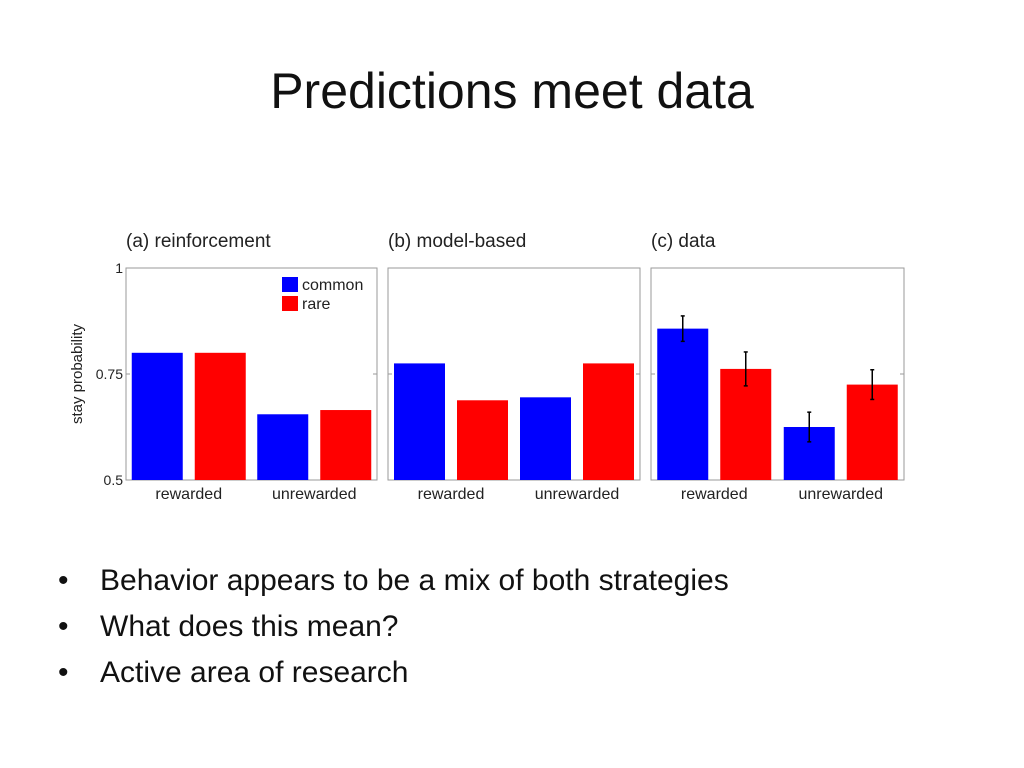  Describe the element at coordinates (114, 480) in the screenshot. I see `y-tick-label: 0.5` at that location.